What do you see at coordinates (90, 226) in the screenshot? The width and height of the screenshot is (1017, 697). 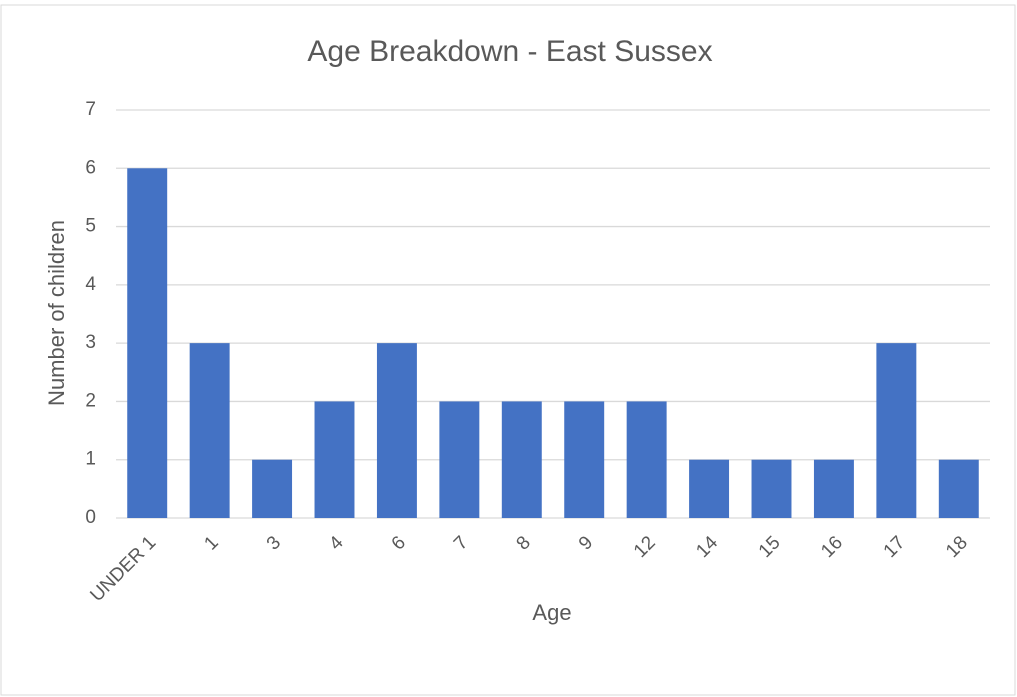 I see `y-tick-label: 5` at bounding box center [90, 226].